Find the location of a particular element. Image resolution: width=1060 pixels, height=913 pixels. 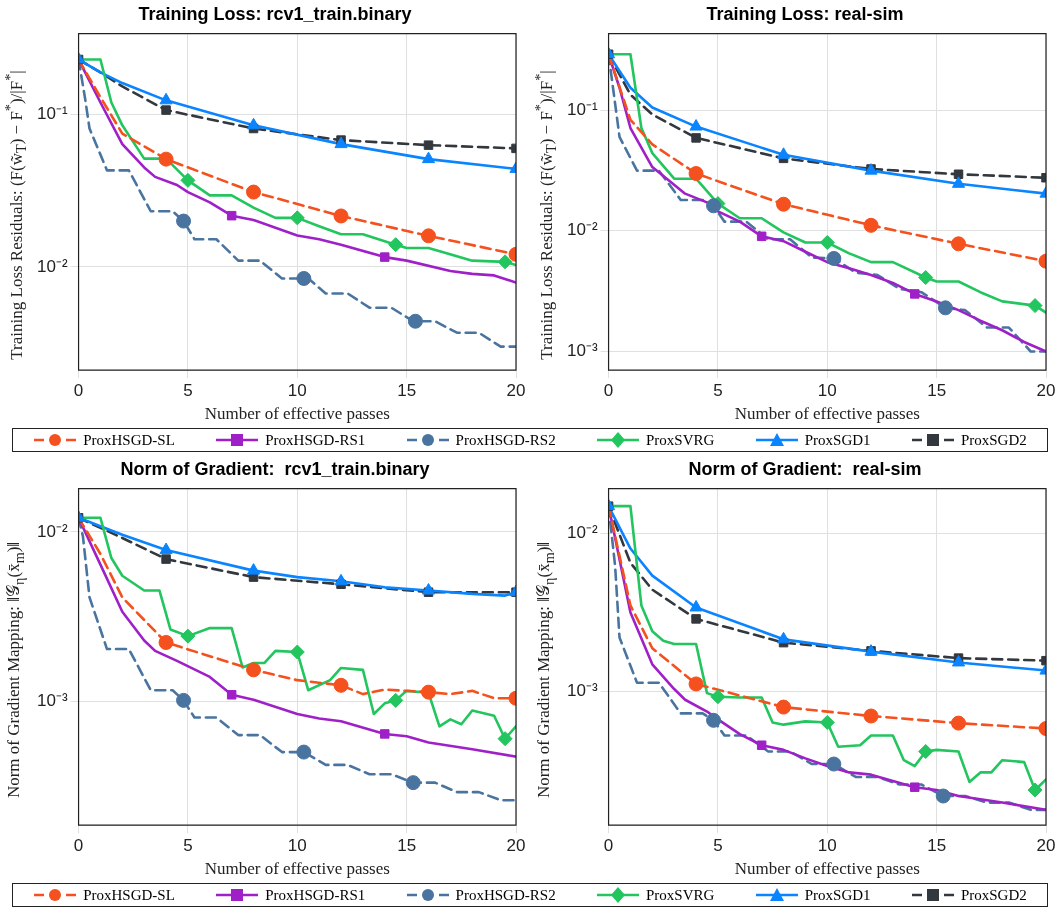

chart-title: Norm of Gradient: real-sim is located at coordinates (805, 468).